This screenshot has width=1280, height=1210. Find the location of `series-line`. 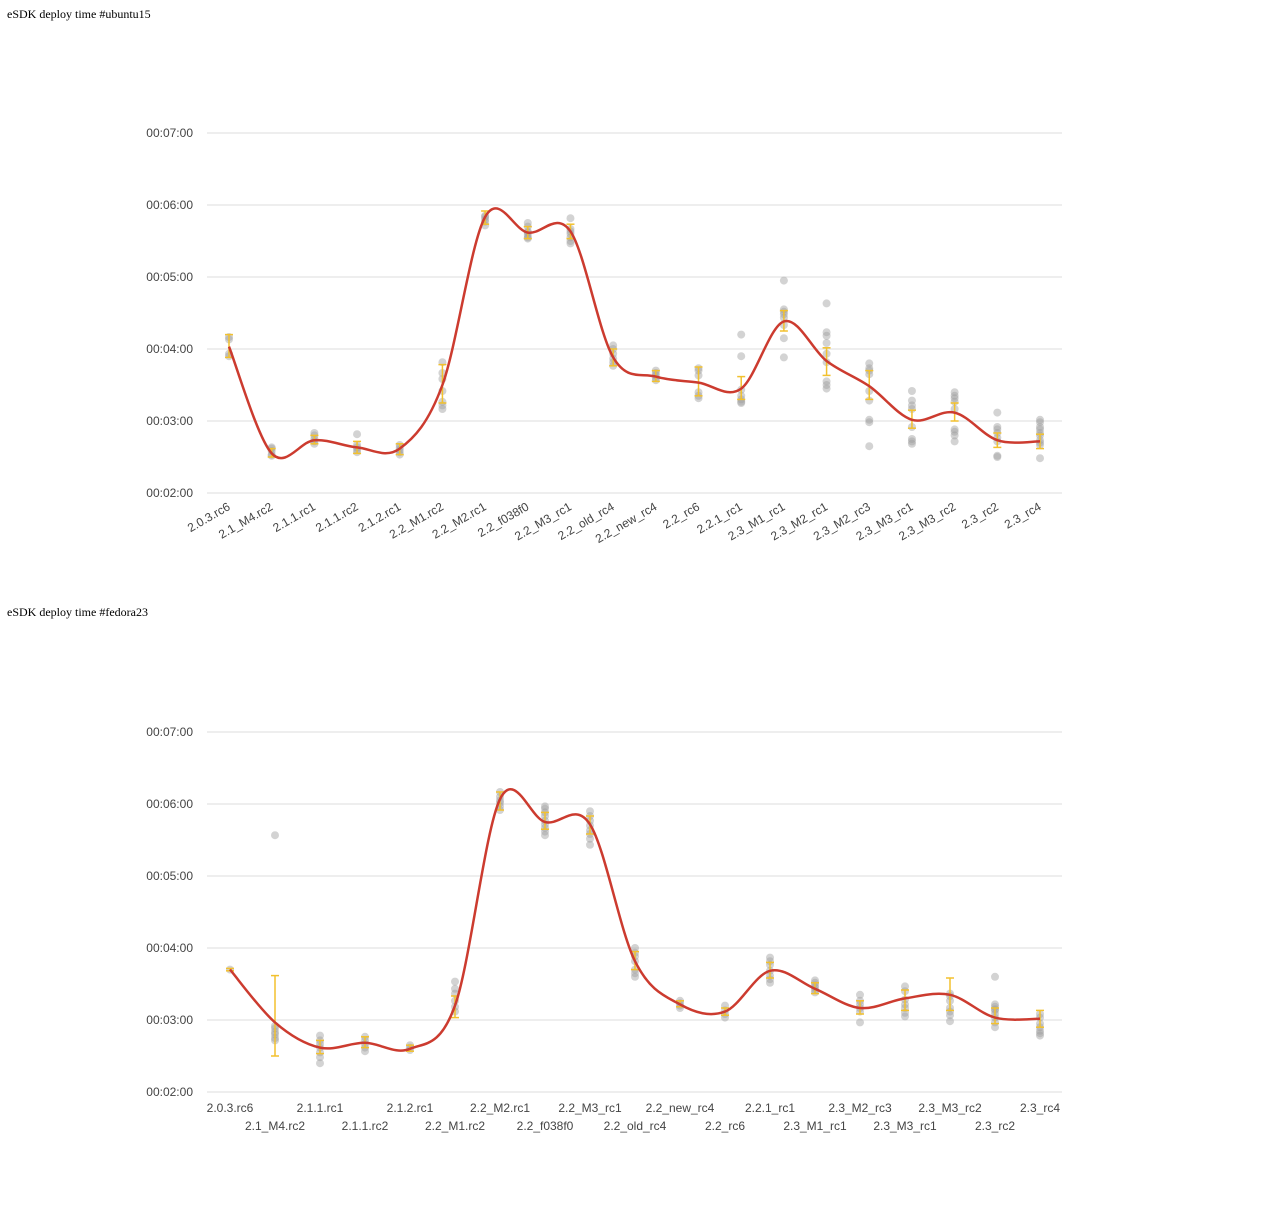

series-line is located at coordinates (635, 920).